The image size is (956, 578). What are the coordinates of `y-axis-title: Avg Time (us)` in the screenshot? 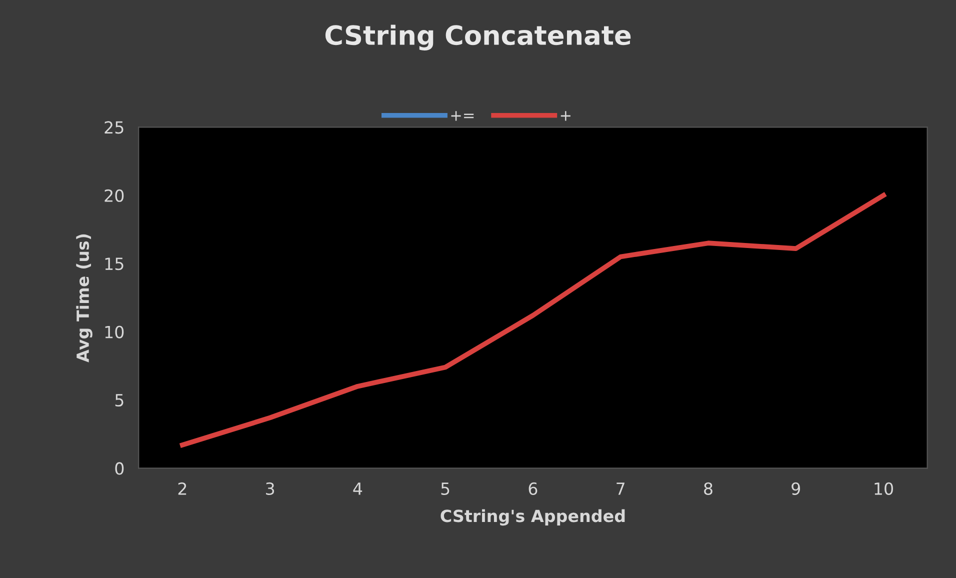 It's located at (84, 298).